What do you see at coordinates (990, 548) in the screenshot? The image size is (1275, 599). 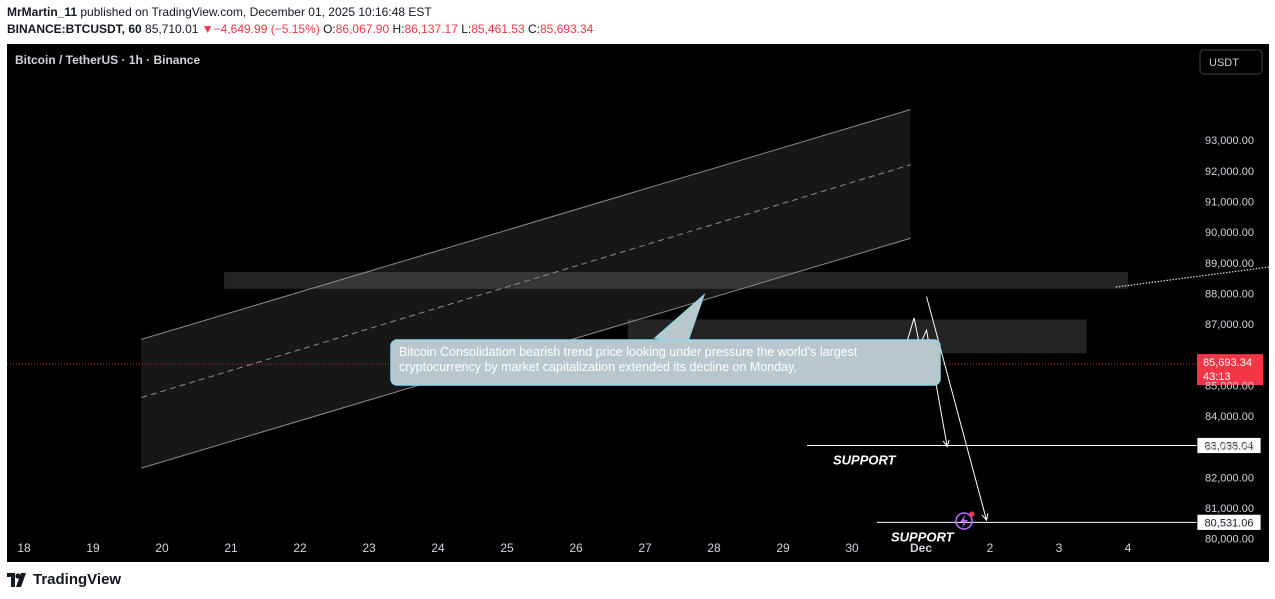 I see `x-tick-label: 2` at bounding box center [990, 548].